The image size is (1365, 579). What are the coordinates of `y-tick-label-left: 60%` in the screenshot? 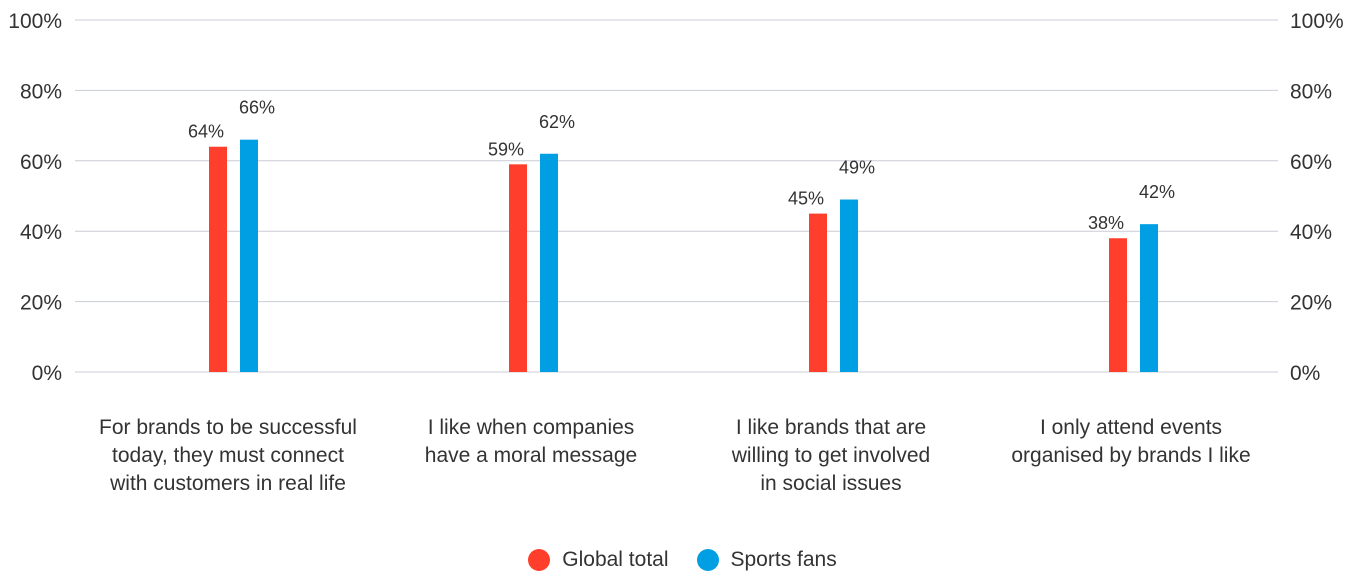 It's located at (41, 162).